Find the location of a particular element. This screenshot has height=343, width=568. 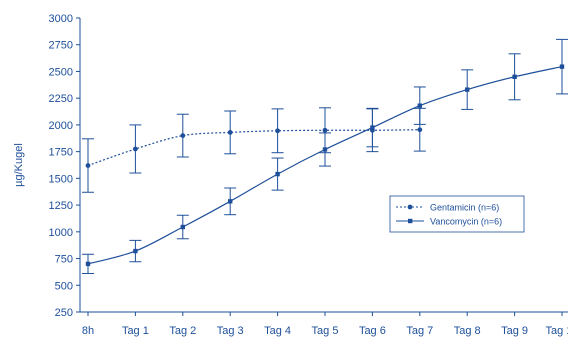

y-tick-label: 1250 is located at coordinates (61, 206).